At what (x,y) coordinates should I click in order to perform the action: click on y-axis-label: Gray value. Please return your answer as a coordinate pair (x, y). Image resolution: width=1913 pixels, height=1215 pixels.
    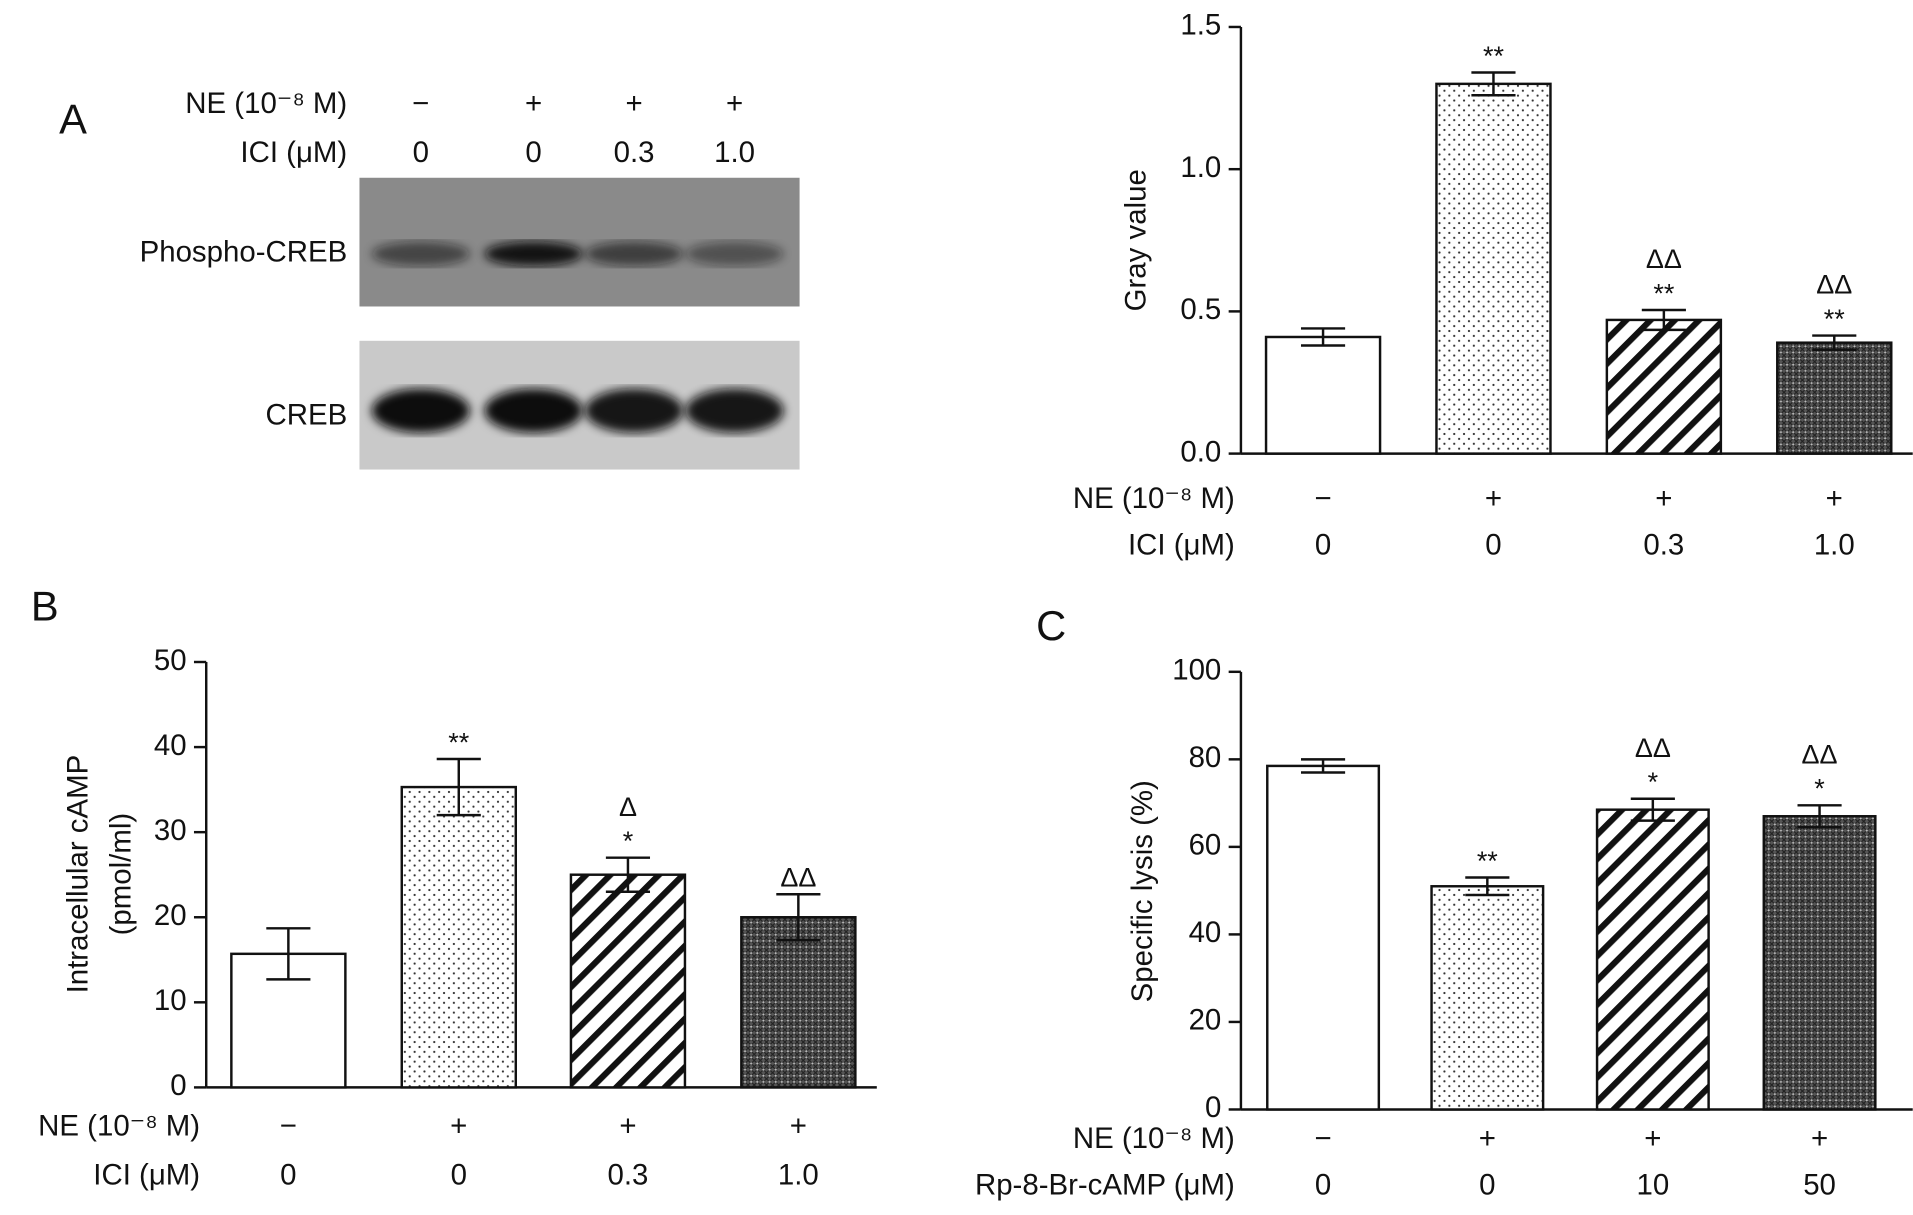
    Looking at the image, I should click on (1136, 240).